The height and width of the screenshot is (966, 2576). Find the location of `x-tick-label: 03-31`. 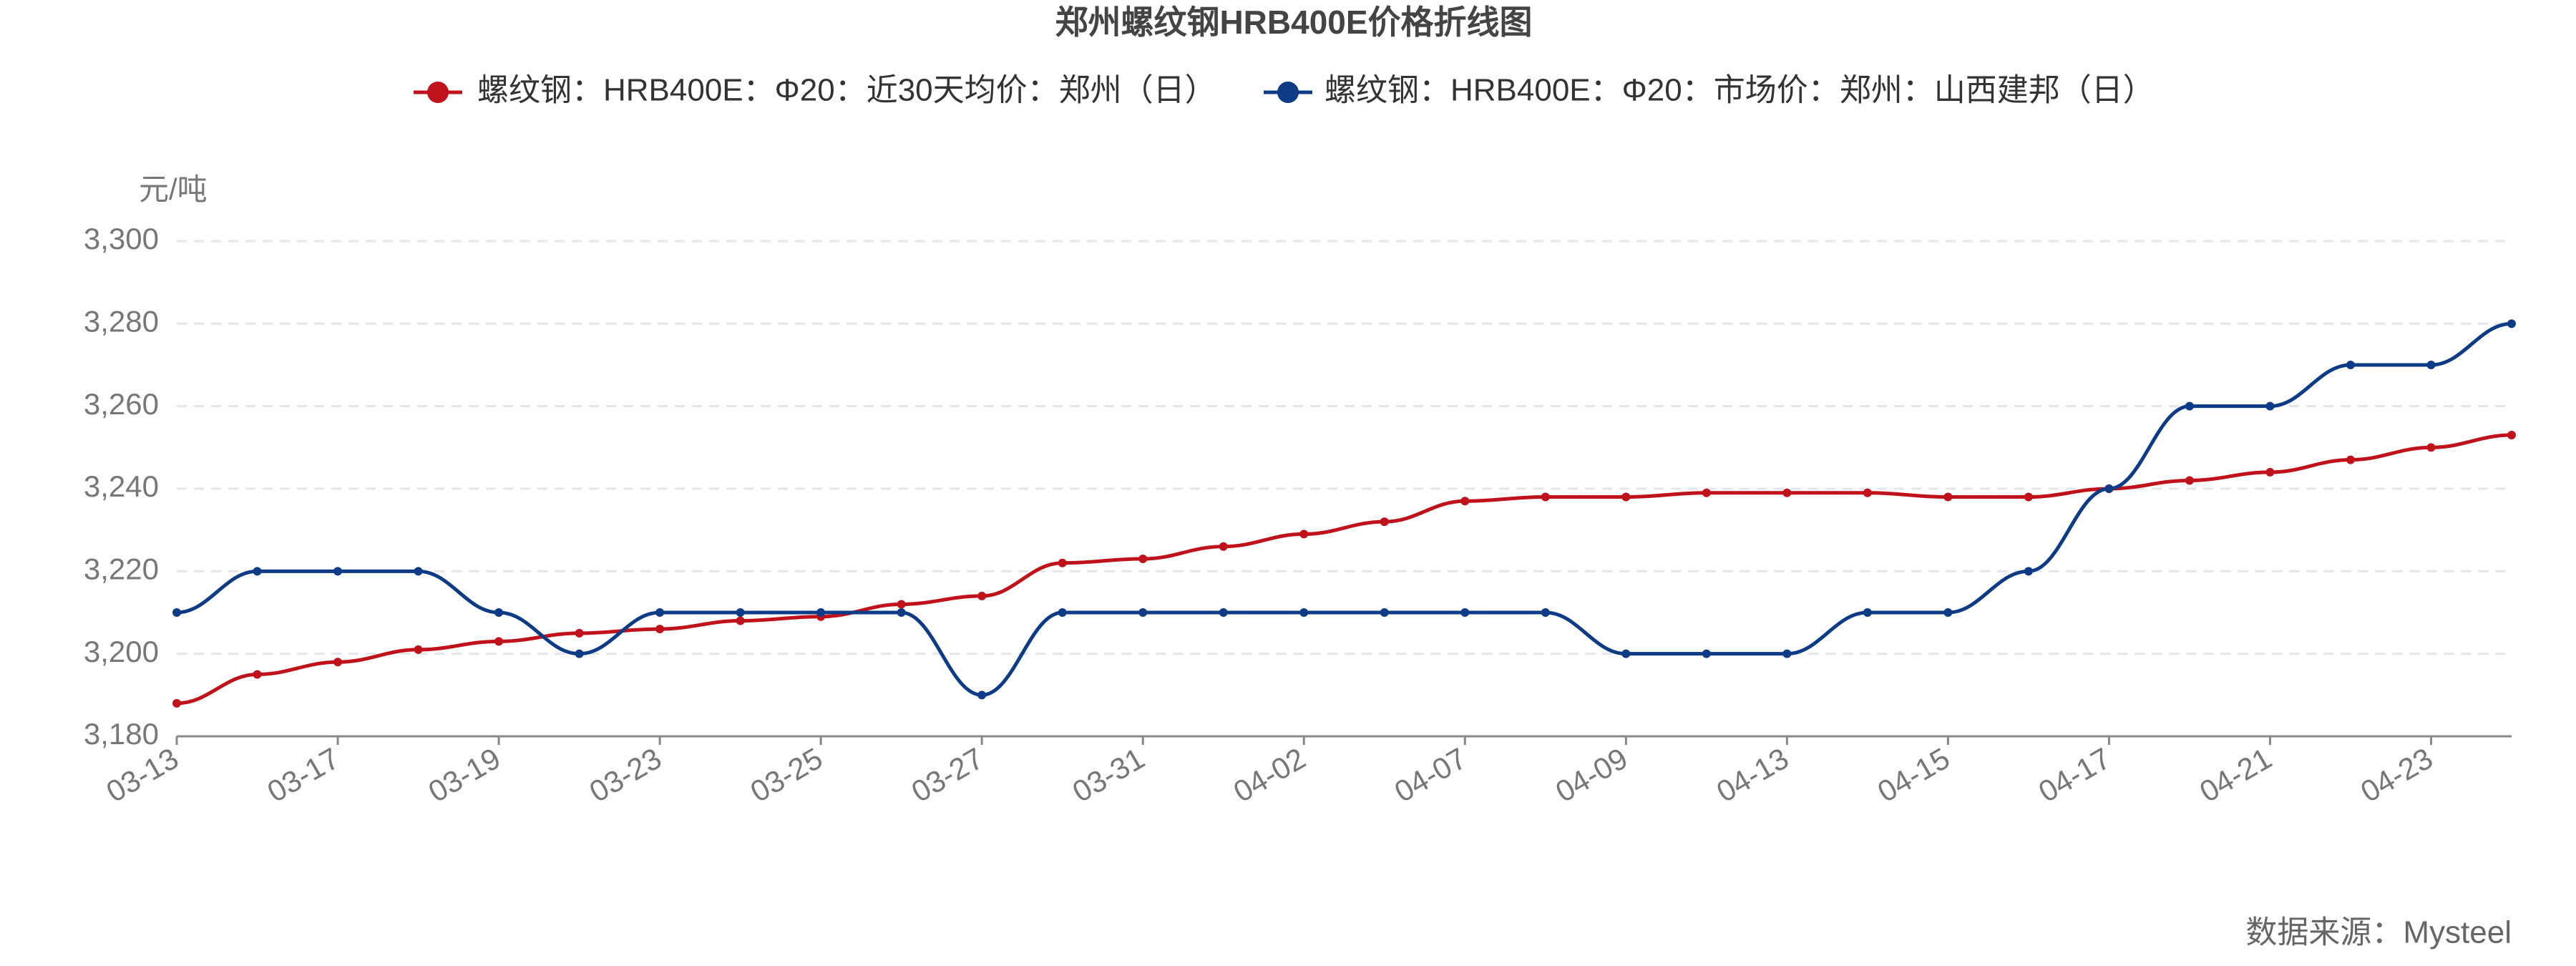

x-tick-label: 03-31 is located at coordinates (1109, 775).